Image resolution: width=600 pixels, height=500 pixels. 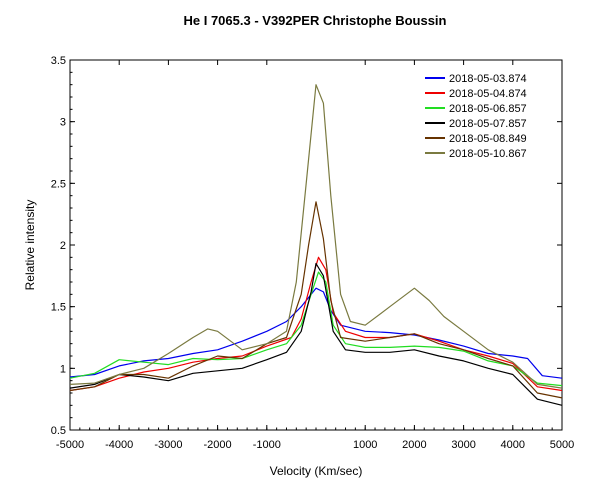 What do you see at coordinates (488, 94) in the screenshot?
I see `legend-label: 2018-05-04.874` at bounding box center [488, 94].